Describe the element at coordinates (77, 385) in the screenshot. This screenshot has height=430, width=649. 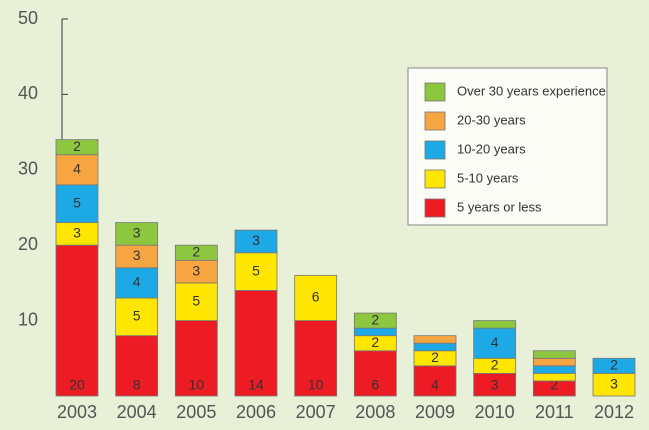
I see `data-label: 20` at that location.